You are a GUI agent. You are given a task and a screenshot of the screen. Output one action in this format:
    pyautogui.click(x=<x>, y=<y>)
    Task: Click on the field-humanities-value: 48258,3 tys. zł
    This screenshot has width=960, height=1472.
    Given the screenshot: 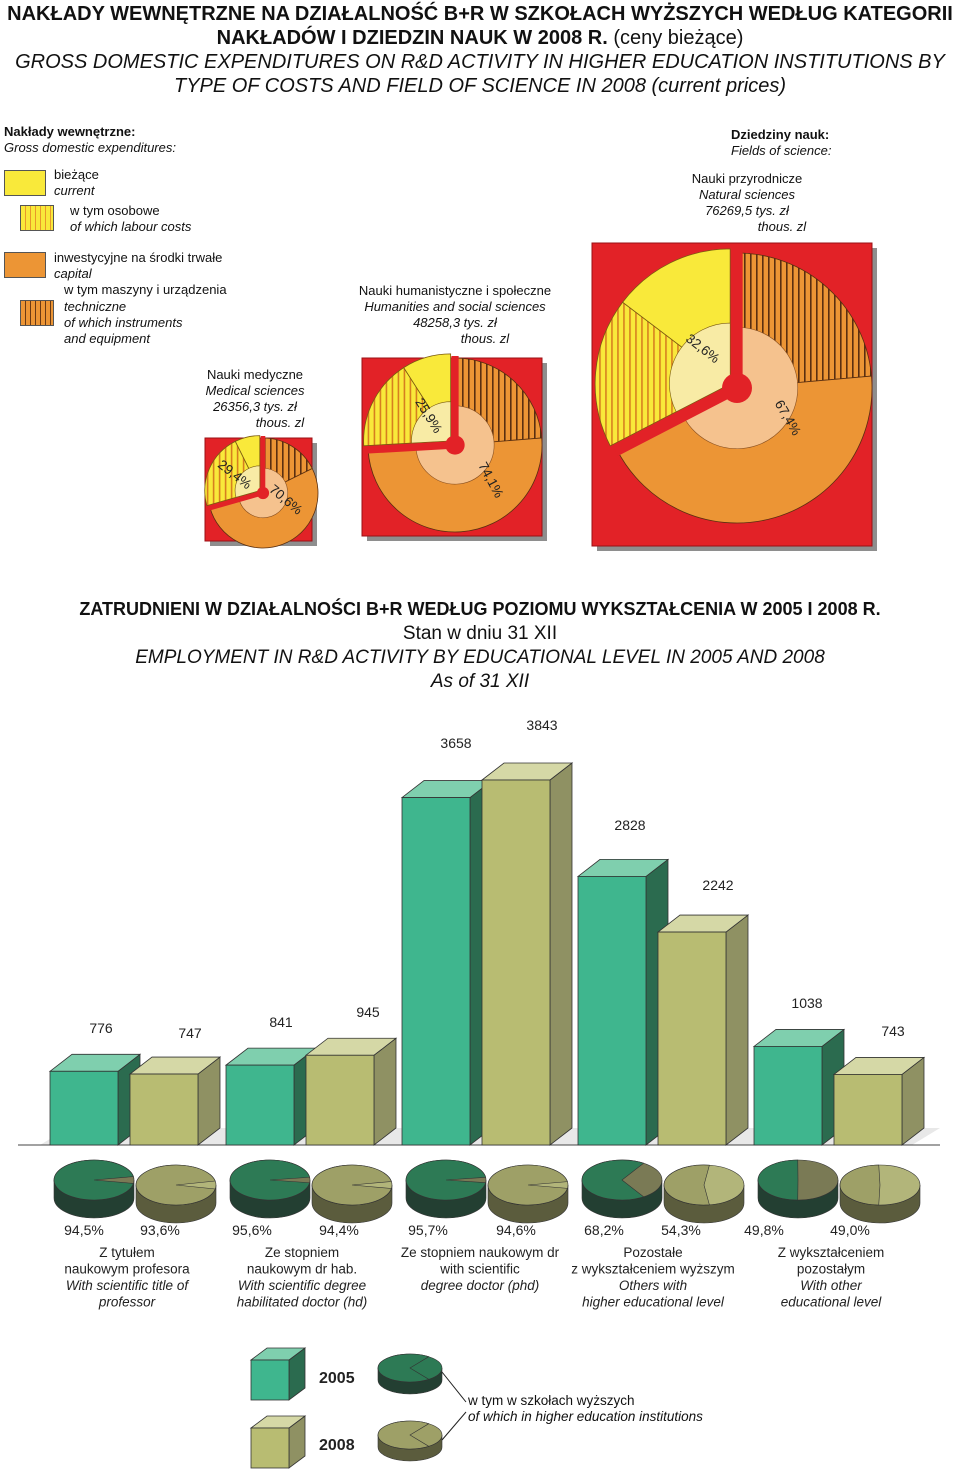 What is the action you would take?
    pyautogui.click(x=455, y=322)
    